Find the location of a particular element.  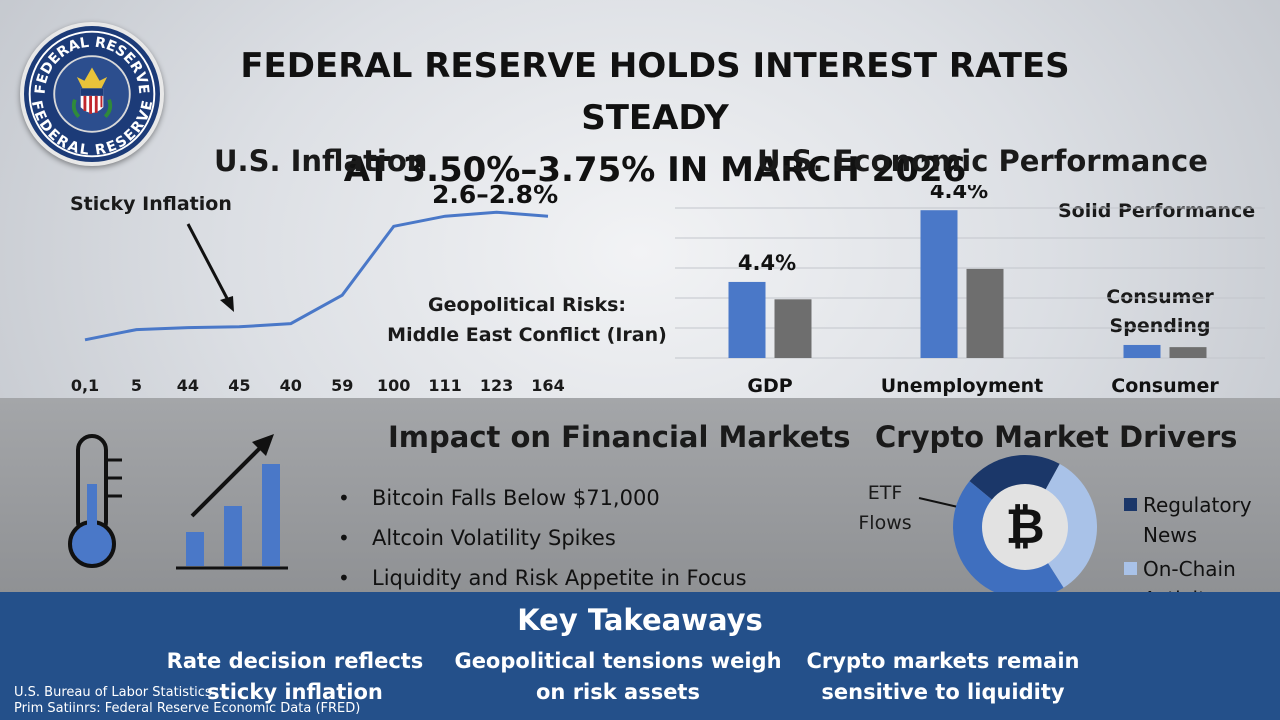

inflation-line-chart: 0,1 5 44 45 40 59 100 111 123 164 is located at coordinates (318, 302).